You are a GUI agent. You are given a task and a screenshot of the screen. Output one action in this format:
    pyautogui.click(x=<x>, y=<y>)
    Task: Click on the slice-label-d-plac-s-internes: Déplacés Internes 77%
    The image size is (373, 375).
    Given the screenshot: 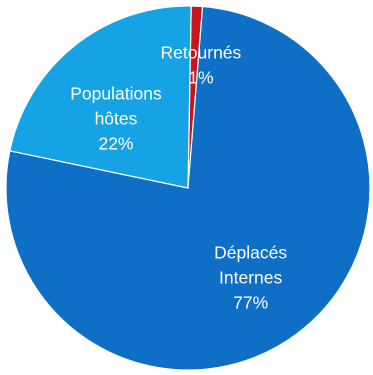 What is the action you would take?
    pyautogui.click(x=250, y=277)
    